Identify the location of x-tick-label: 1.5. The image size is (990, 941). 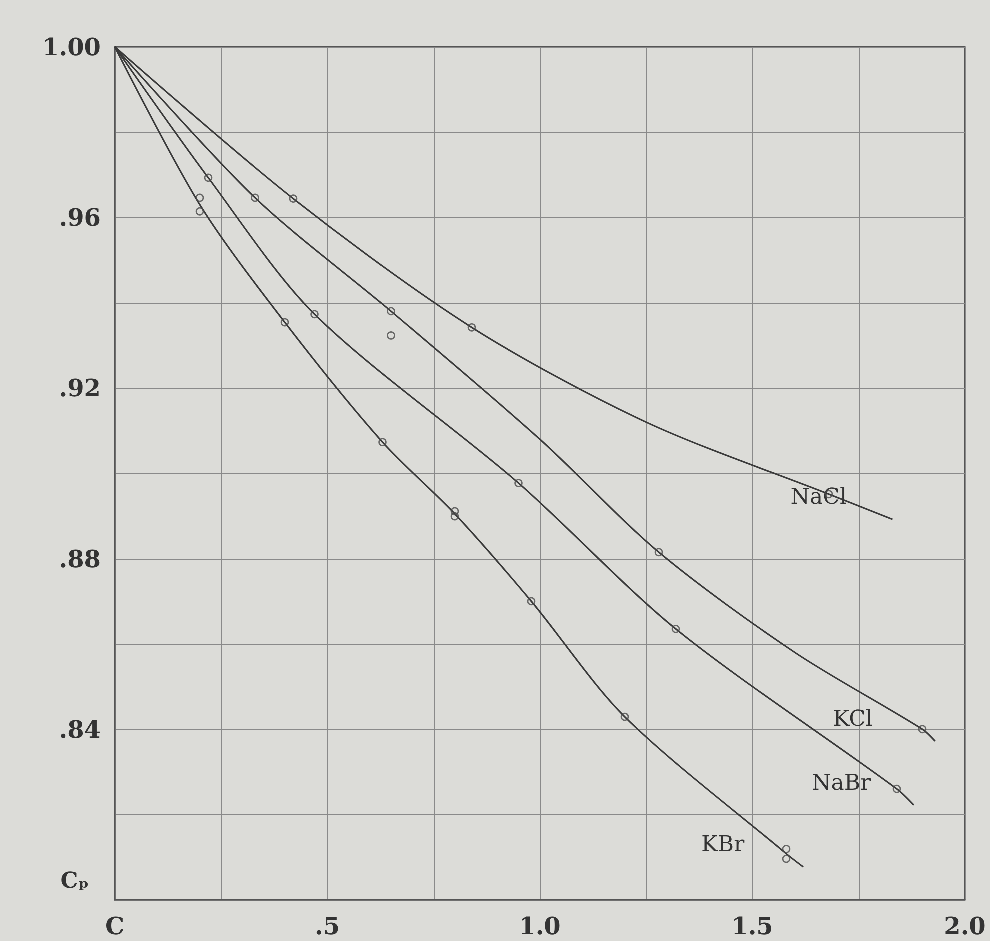
(753, 926).